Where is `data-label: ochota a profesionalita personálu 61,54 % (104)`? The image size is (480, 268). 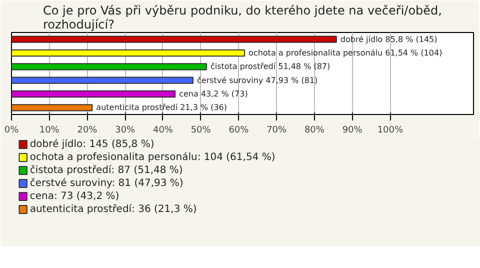 data-label: ochota a profesionalita personálu 61,54 % (104) is located at coordinates (345, 53).